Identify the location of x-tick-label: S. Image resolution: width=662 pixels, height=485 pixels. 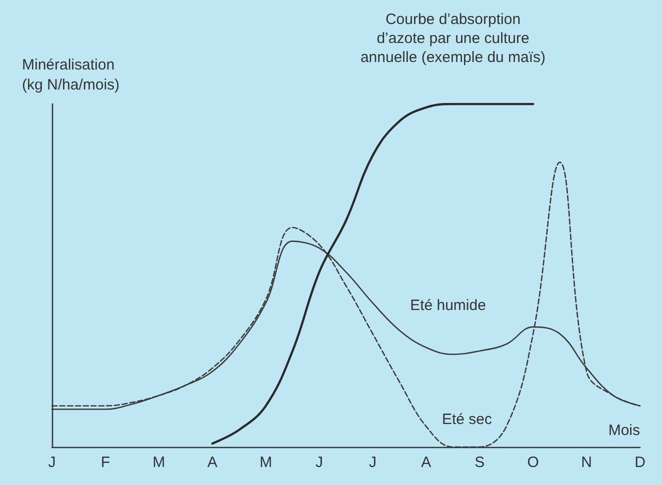
(479, 462).